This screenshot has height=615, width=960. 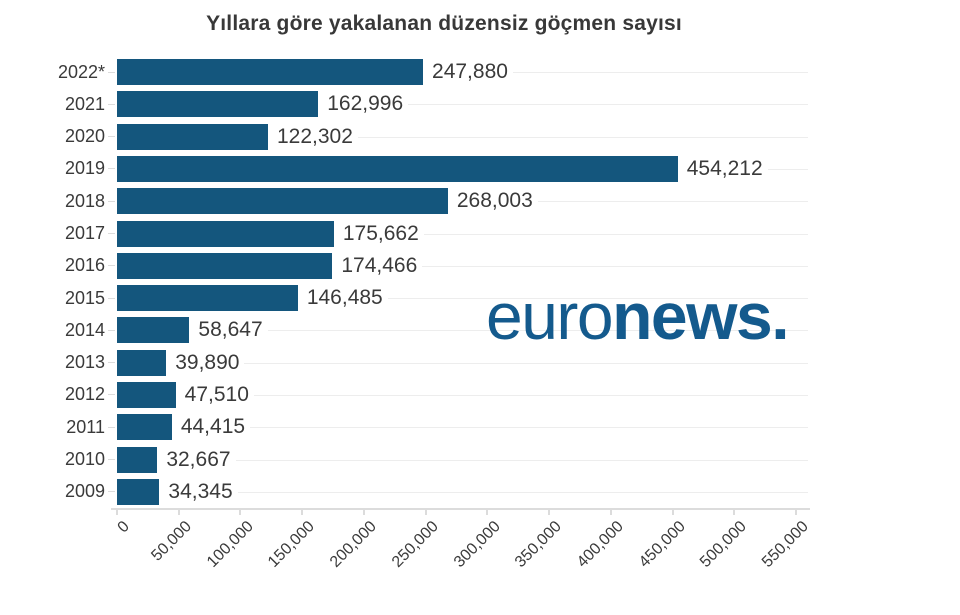 I want to click on euronews-logo: euronews., so click(x=638, y=316).